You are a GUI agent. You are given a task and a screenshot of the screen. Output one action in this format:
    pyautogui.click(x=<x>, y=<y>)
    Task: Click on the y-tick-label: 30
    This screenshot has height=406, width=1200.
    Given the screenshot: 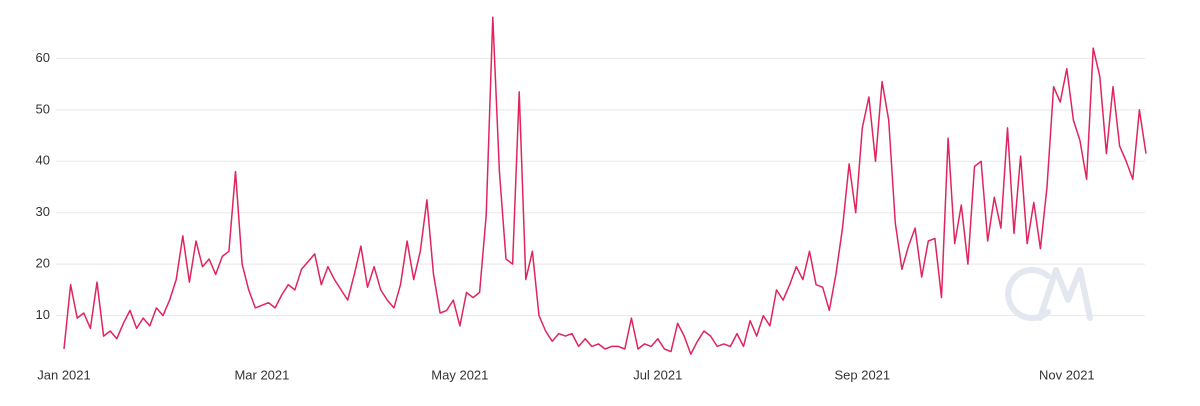 What is the action you would take?
    pyautogui.click(x=43, y=211)
    